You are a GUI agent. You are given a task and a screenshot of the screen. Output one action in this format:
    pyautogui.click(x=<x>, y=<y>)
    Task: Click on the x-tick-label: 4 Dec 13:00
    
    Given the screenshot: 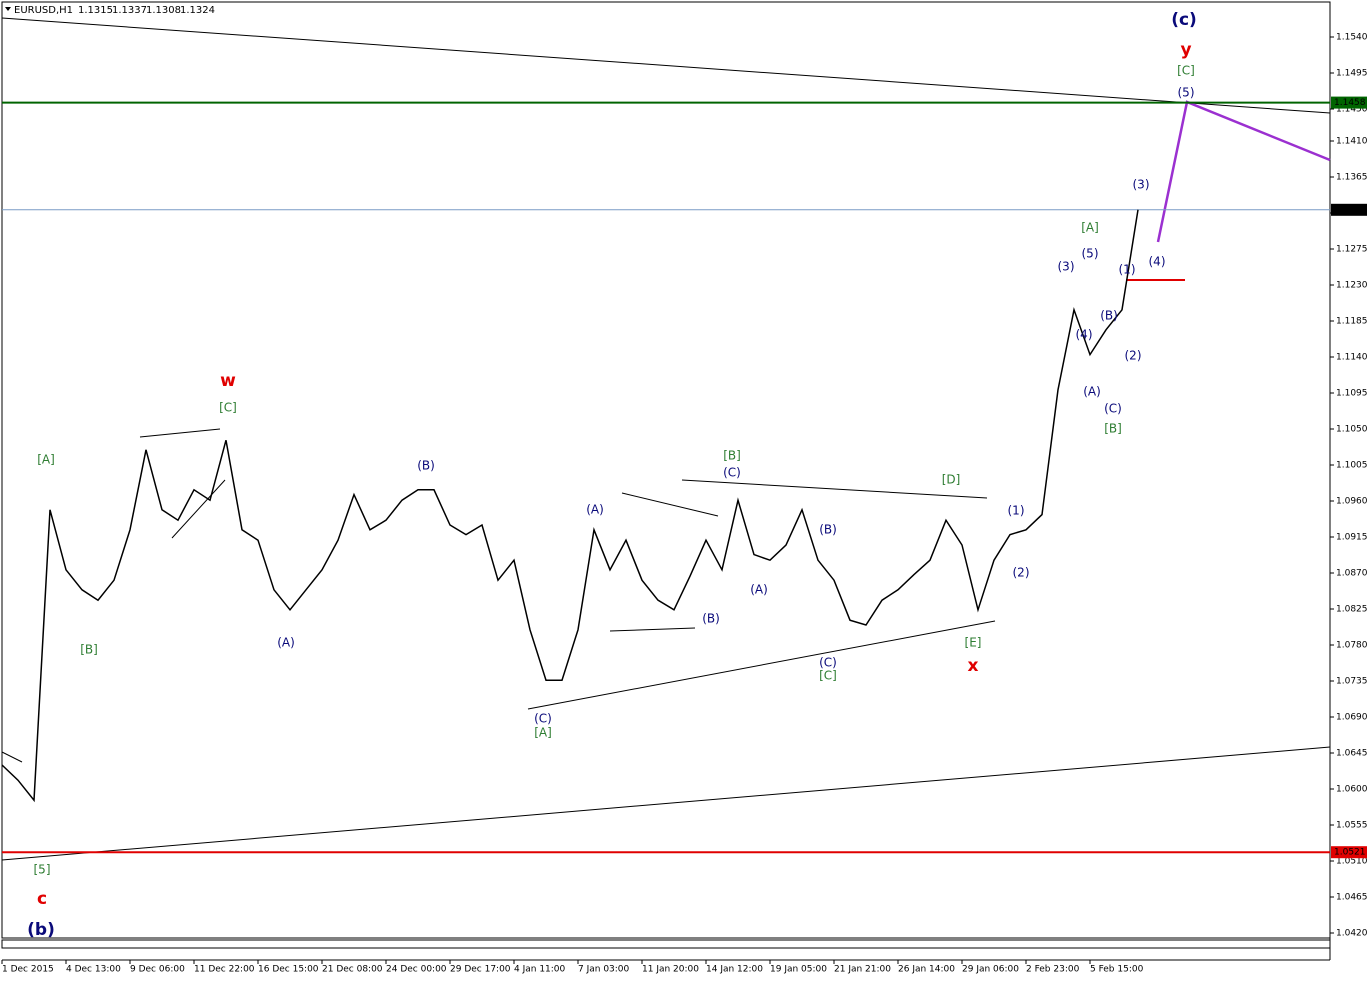 What is the action you would take?
    pyautogui.click(x=93, y=970)
    